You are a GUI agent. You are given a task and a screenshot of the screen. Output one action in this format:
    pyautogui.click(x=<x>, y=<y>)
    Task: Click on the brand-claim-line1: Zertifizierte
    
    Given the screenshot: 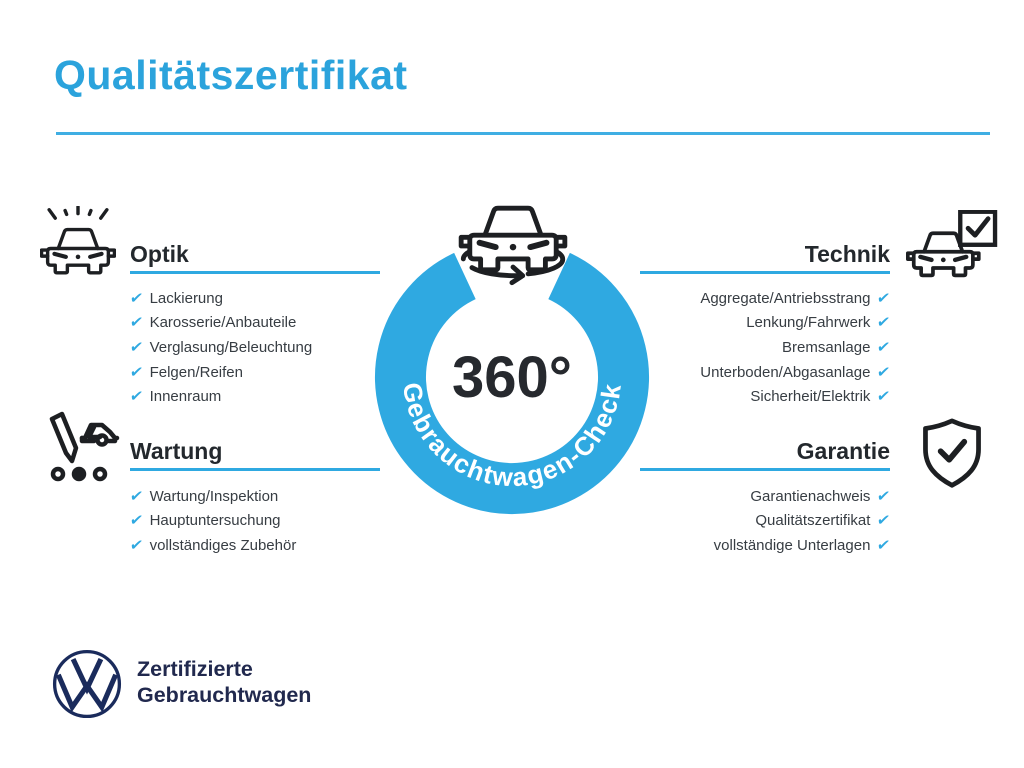 What is the action you would take?
    pyautogui.click(x=195, y=669)
    